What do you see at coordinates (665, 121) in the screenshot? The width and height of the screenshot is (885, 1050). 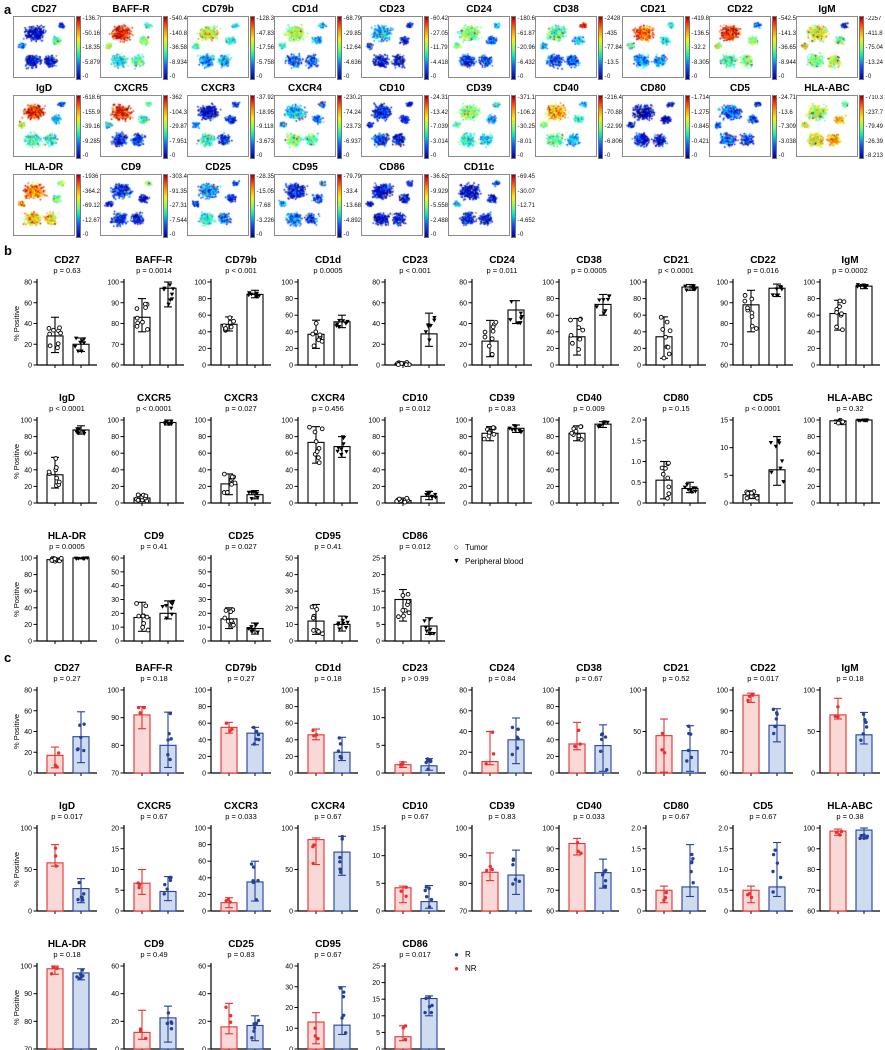 I see `tsne-cell-CD80: CD80 1.714 1.275 0.845 0.421 0` at bounding box center [665, 121].